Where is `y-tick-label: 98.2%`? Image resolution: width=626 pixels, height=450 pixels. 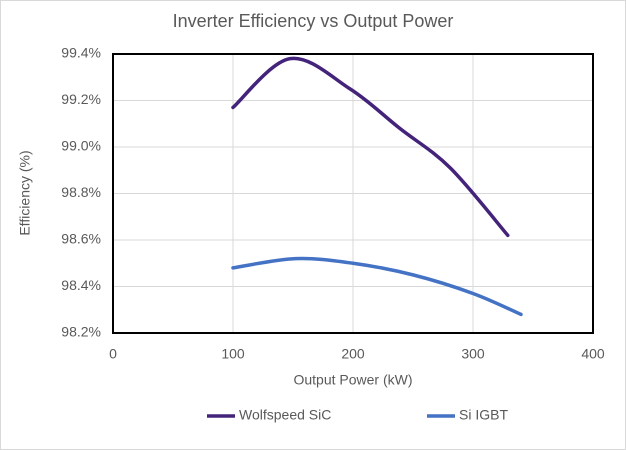 y-tick-label: 98.2% is located at coordinates (81, 332).